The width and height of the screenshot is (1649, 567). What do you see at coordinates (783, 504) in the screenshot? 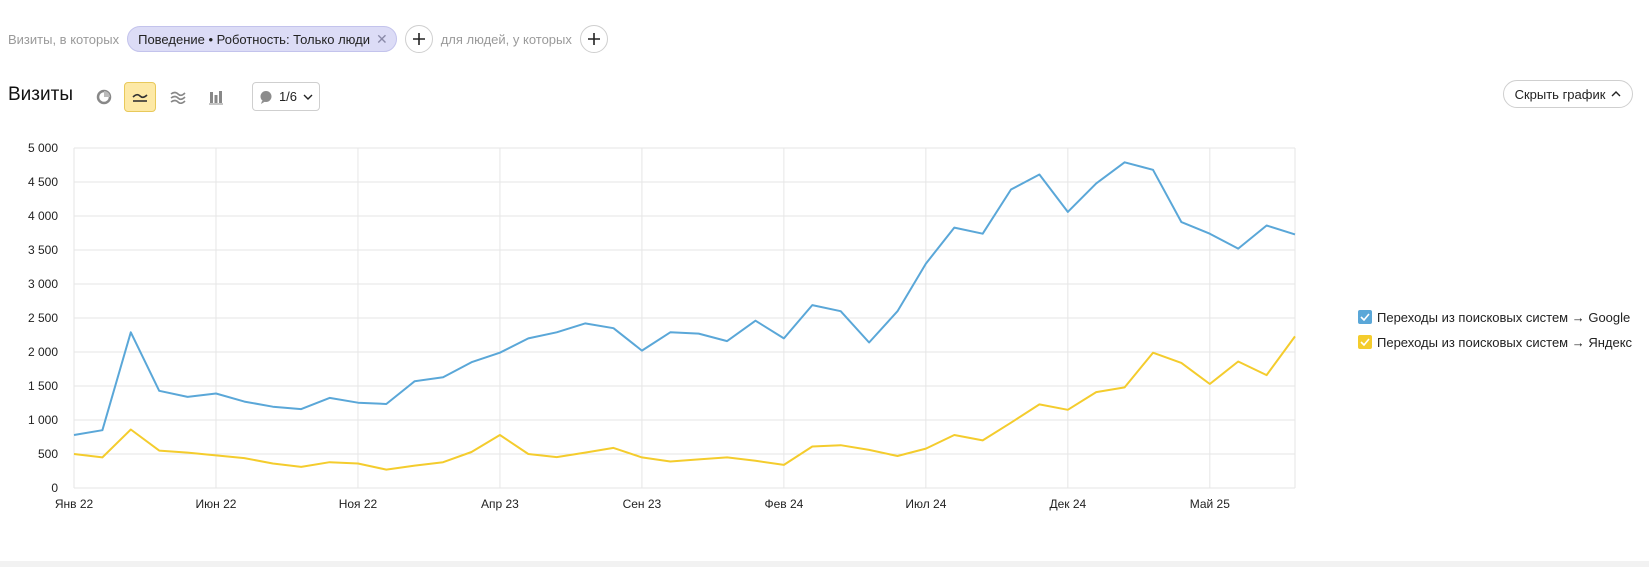
I see `x-tick-label: Фев 24` at bounding box center [783, 504].